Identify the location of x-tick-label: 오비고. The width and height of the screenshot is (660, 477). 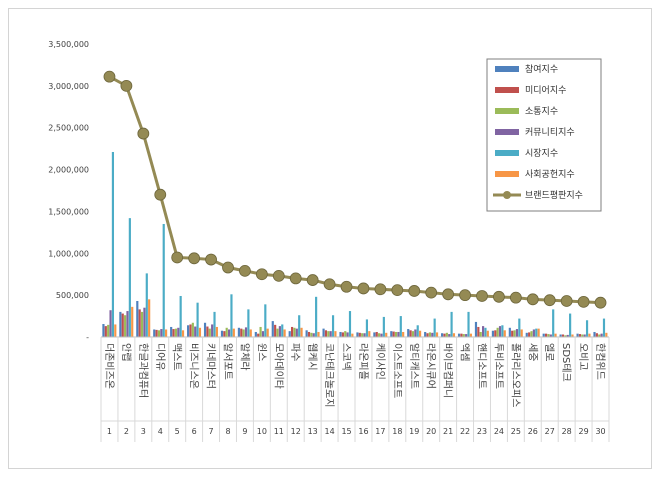
(583, 357).